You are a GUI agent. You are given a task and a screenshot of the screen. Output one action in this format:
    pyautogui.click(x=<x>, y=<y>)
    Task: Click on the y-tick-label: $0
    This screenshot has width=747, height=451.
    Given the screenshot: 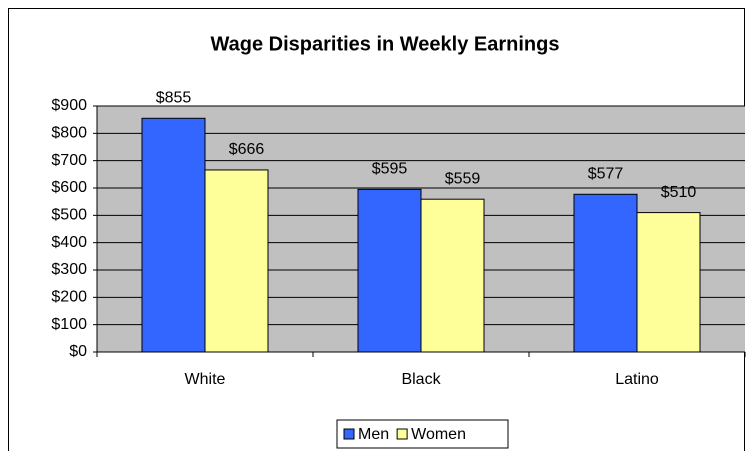 What is the action you would take?
    pyautogui.click(x=78, y=351)
    